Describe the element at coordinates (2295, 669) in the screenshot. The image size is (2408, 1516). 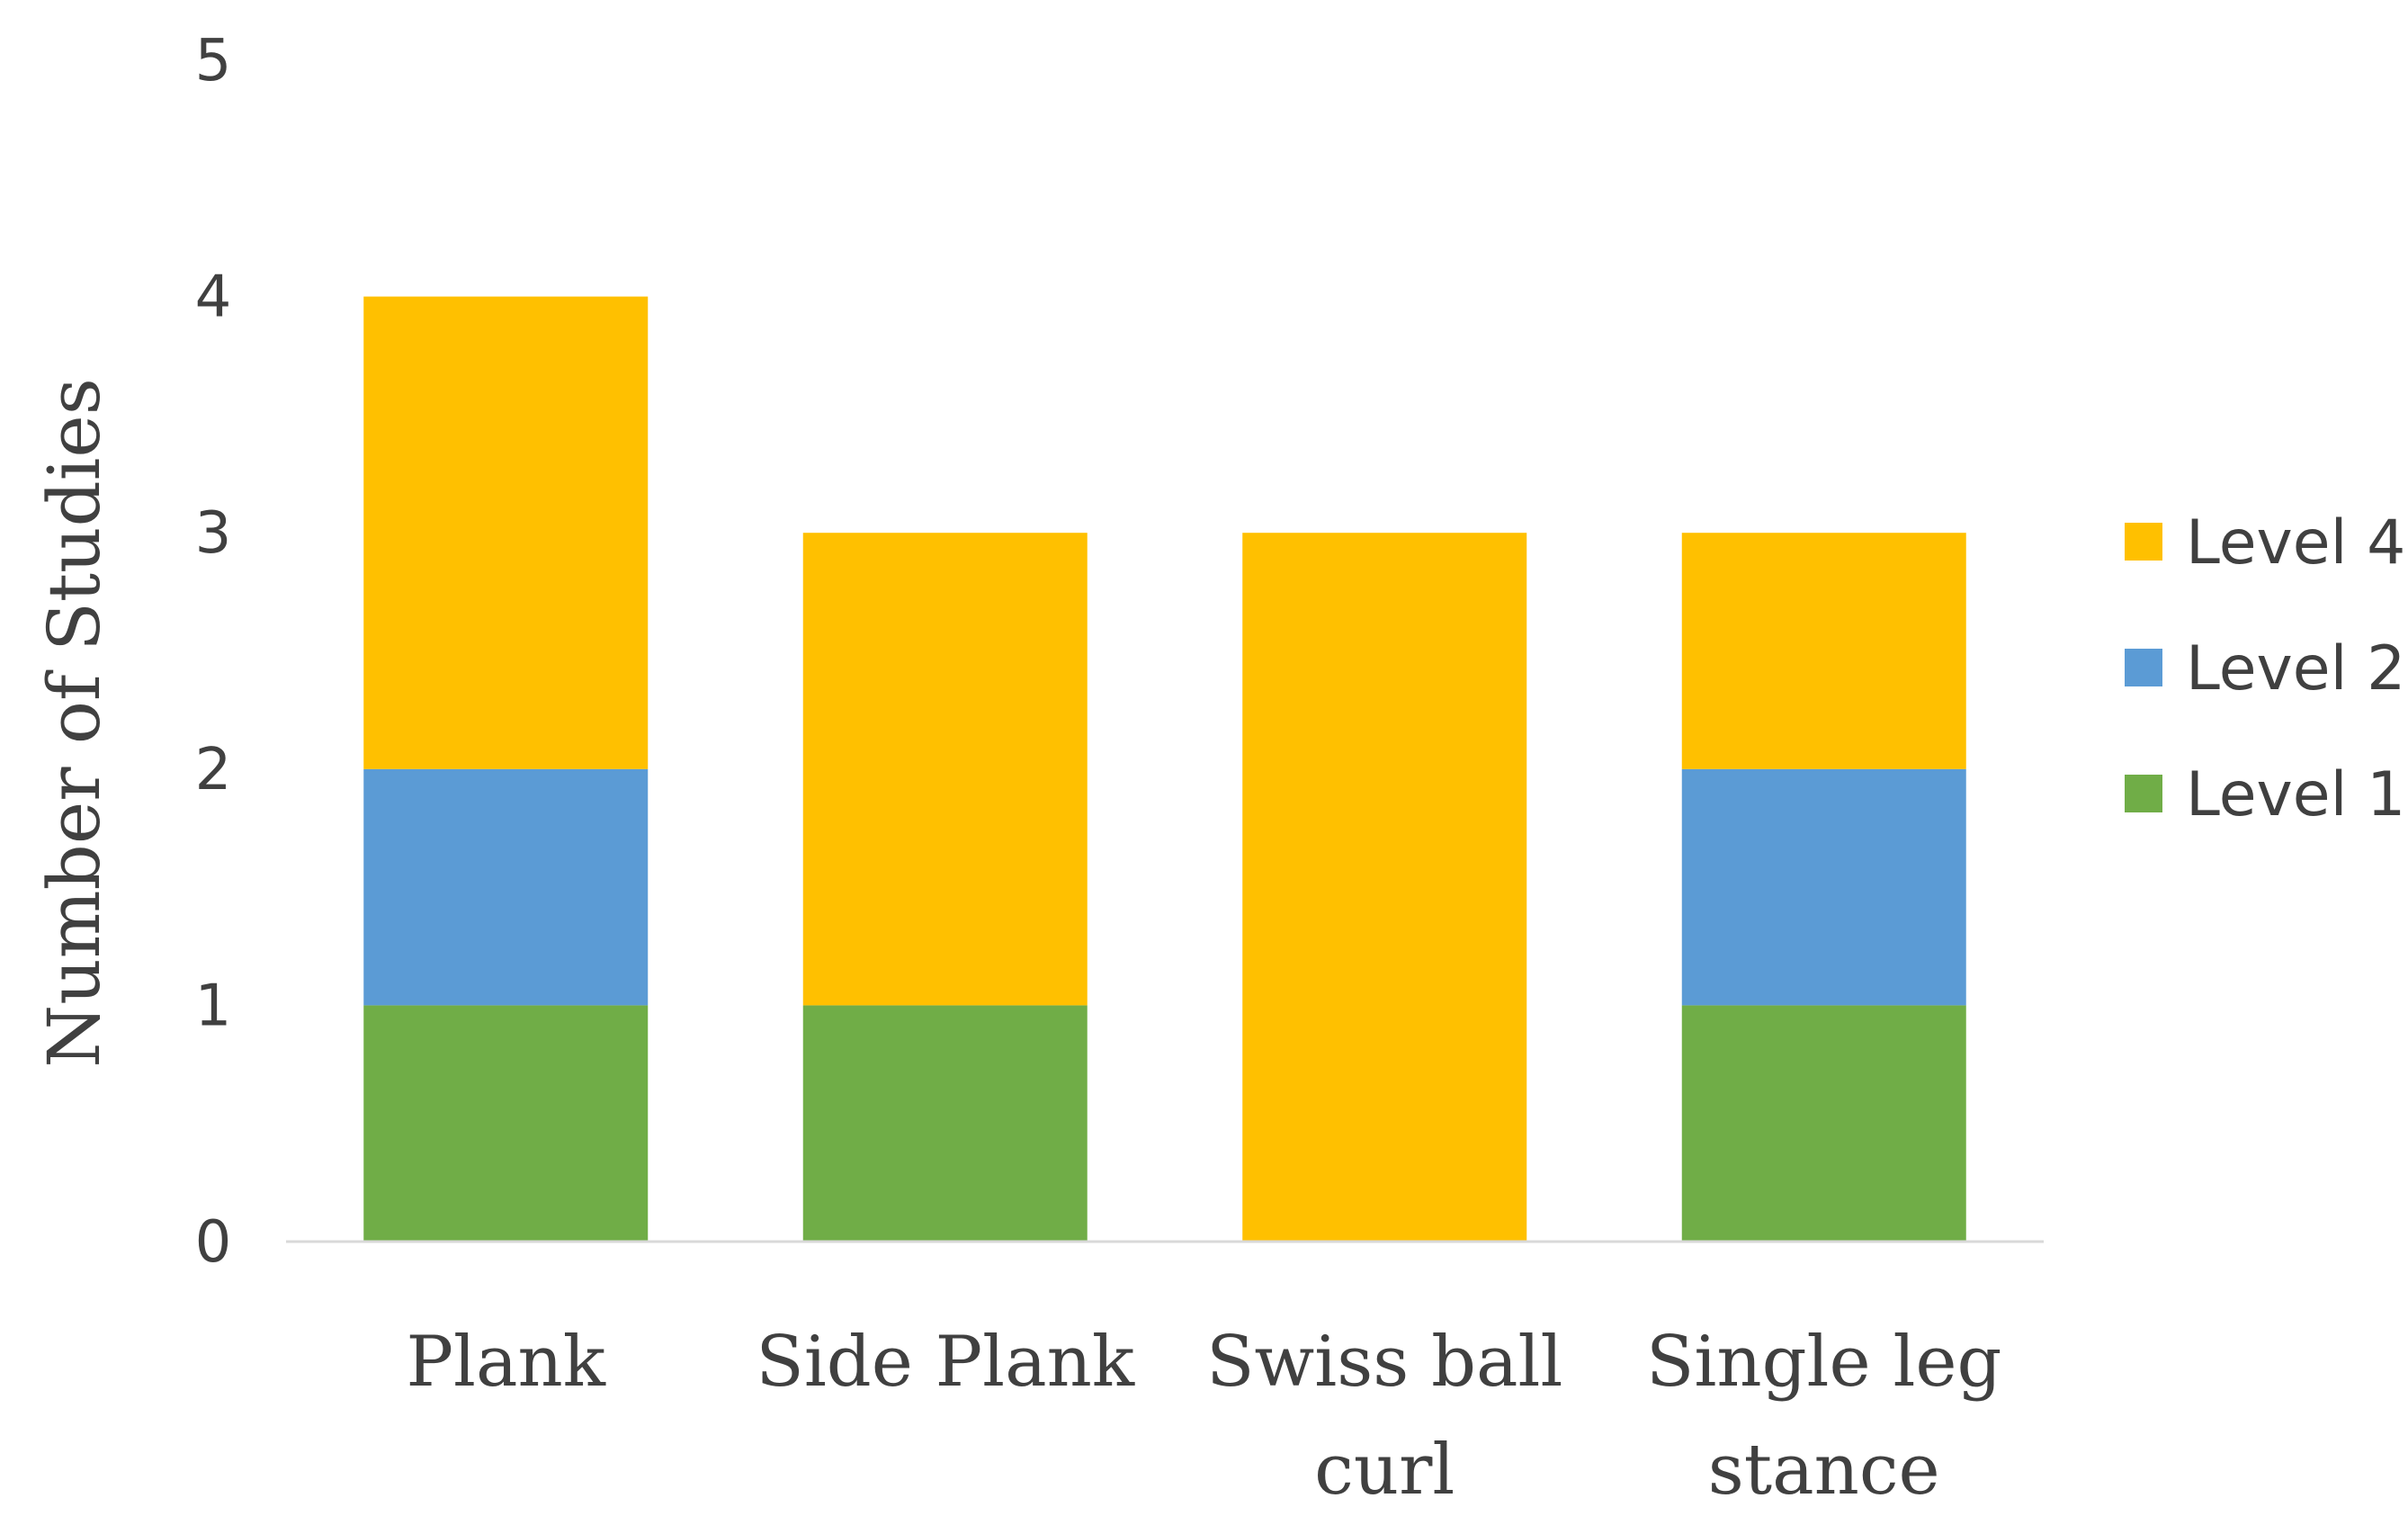
I see `legend-label: Level 2` at that location.